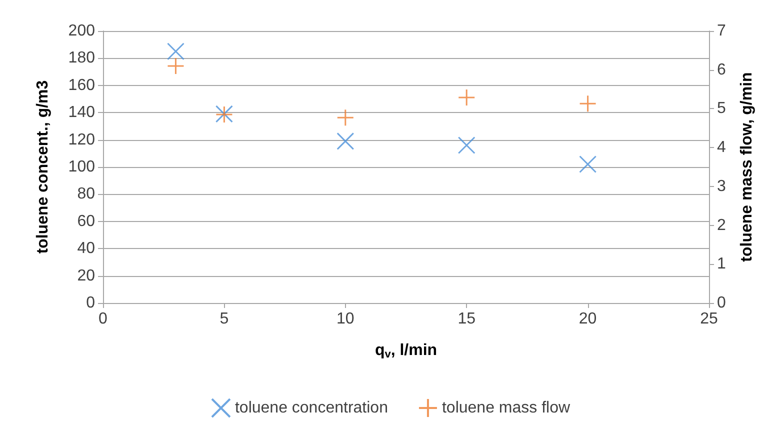  What do you see at coordinates (345, 319) in the screenshot?
I see `x-tick-label: 10` at bounding box center [345, 319].